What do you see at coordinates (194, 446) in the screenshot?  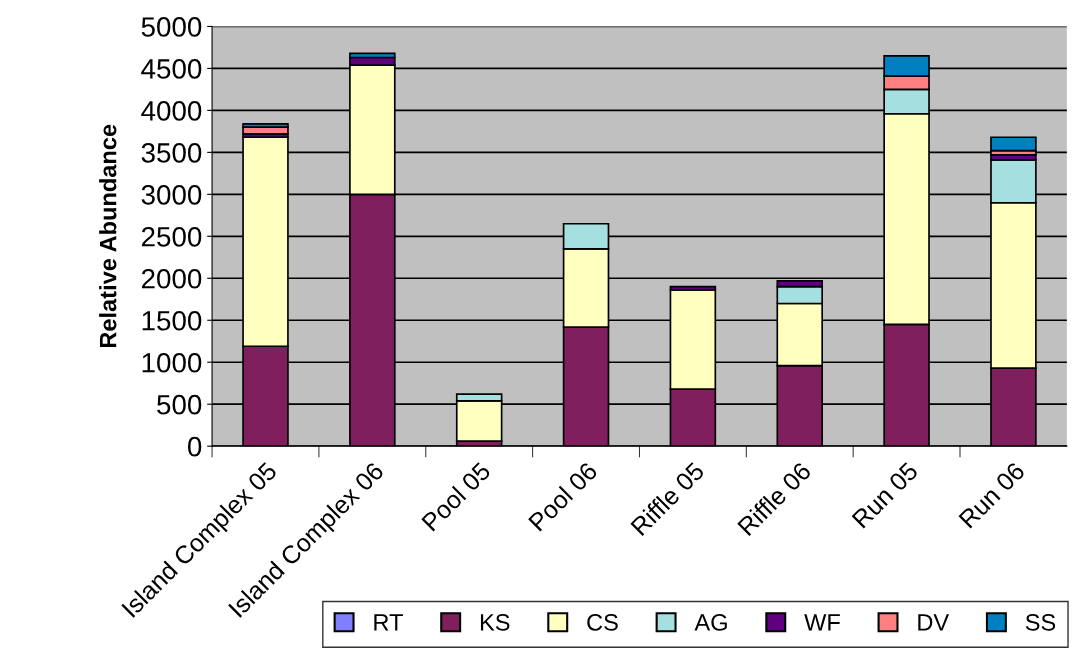 I see `y-tick-label: 0` at bounding box center [194, 446].